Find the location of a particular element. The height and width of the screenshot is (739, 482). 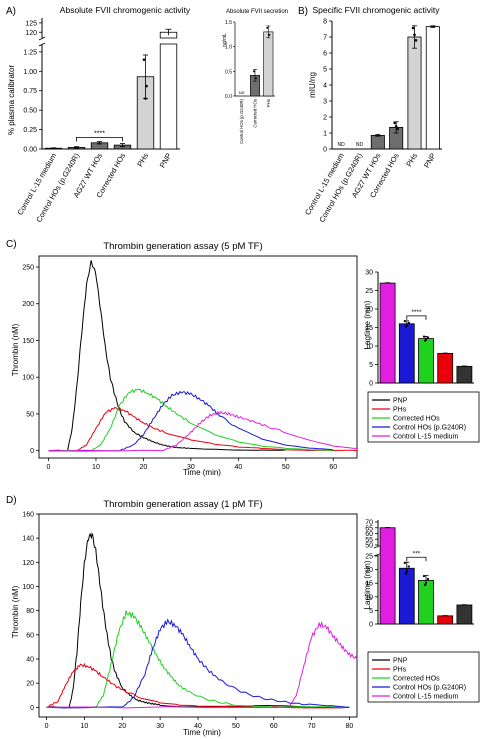

panel-d-xtick-label: 30 is located at coordinates (160, 726).